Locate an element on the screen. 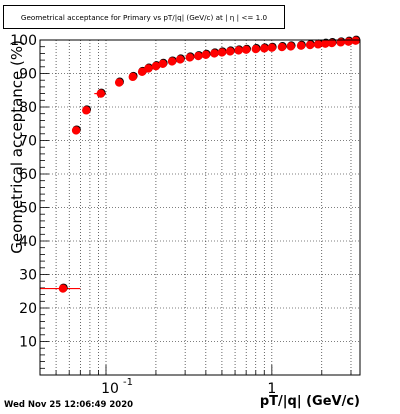 Image resolution: width=400 pixels, height=414 pixels. x-tick-label-exponent: -1 is located at coordinates (128, 382).